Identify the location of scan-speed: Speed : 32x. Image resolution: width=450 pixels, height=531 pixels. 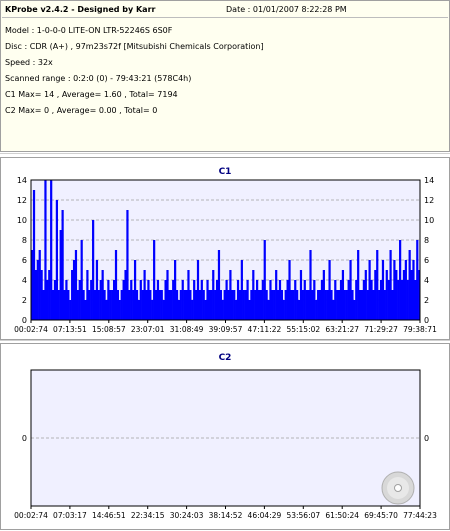
(29, 62).